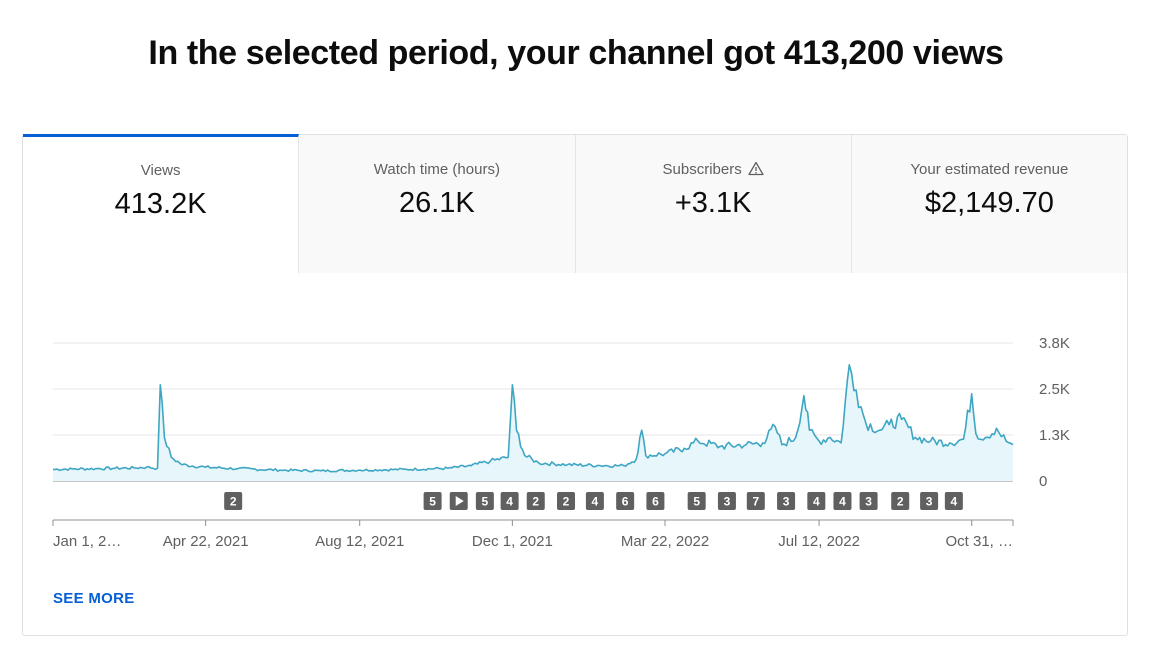 This screenshot has width=1152, height=659. Describe the element at coordinates (512, 541) in the screenshot. I see `x-tick-label: Dec 1, 2021` at that location.